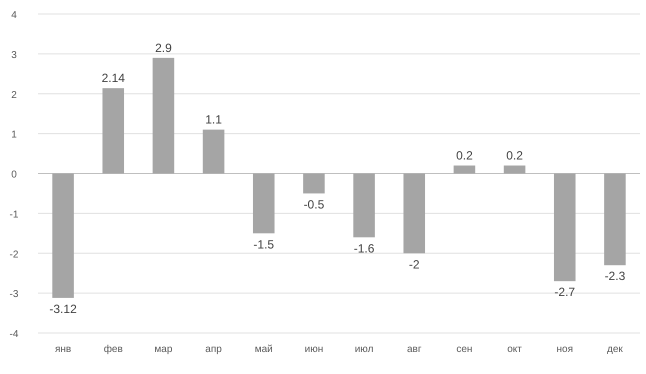 This screenshot has height=374, width=646. What do you see at coordinates (564, 349) in the screenshot?
I see `x-tick-label: ноя` at bounding box center [564, 349].